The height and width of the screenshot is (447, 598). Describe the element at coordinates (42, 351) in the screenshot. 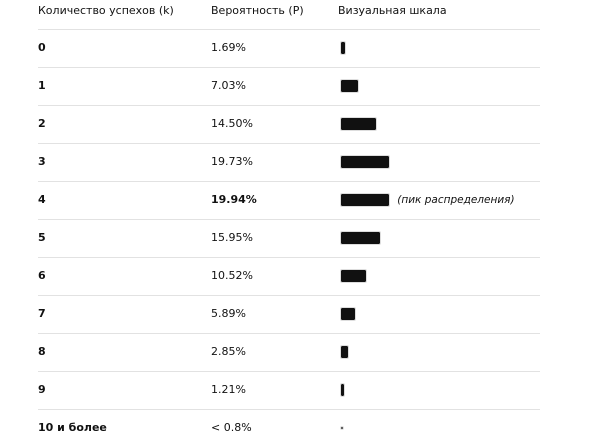

I see `k-cell: 8` at that location.